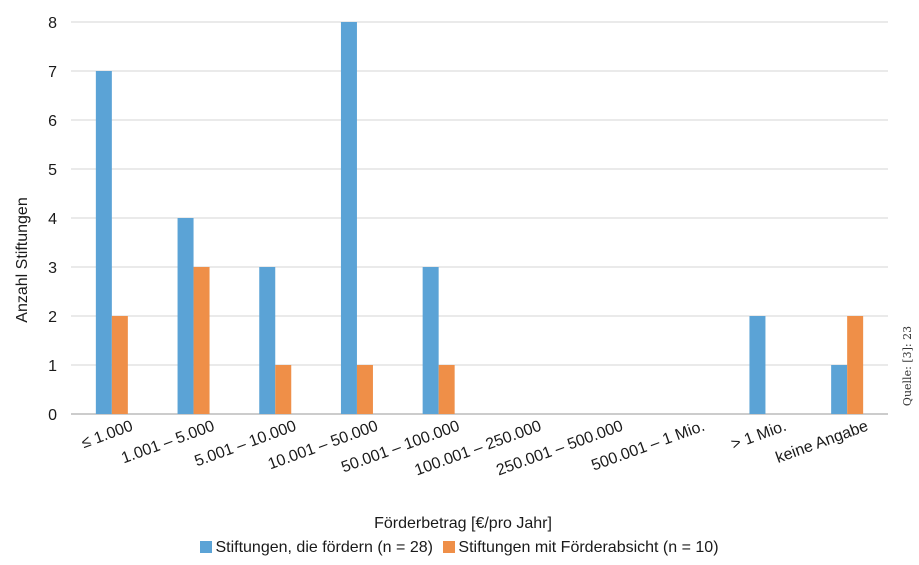 The image size is (919, 565). I want to click on y-tick-label: 0, so click(52, 415).